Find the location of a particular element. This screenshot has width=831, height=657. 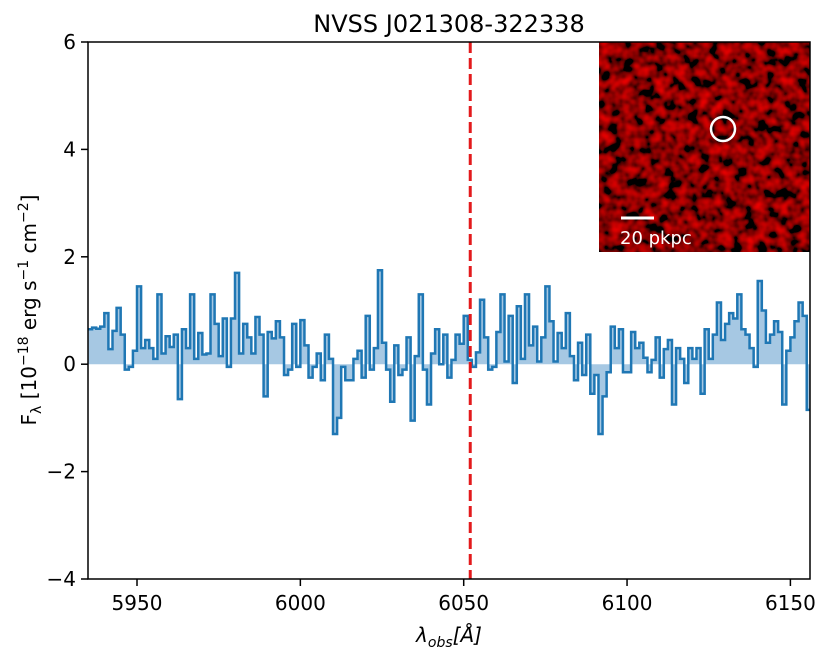

x-tick-label: 6150 is located at coordinates (790, 603).